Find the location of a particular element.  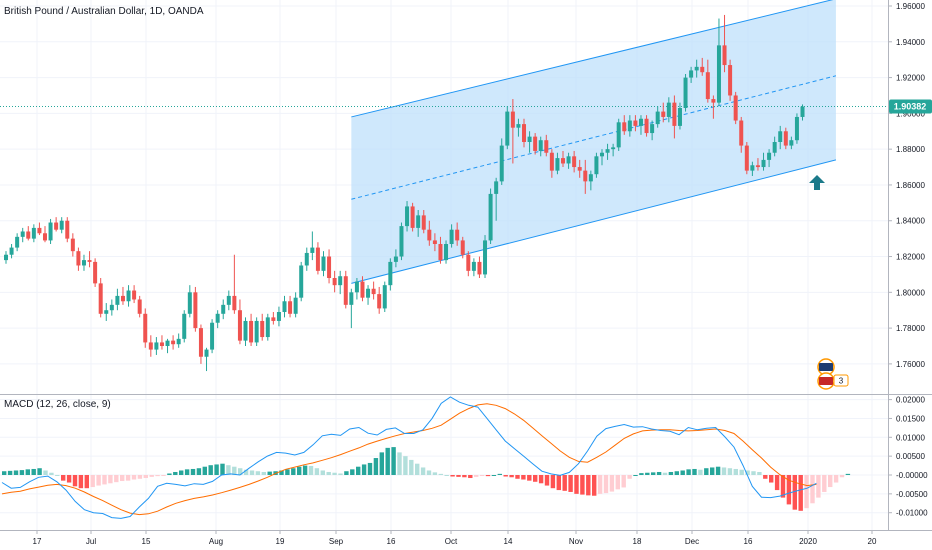

macd-label: MACD (12, 26, close, 9) is located at coordinates (57, 404).